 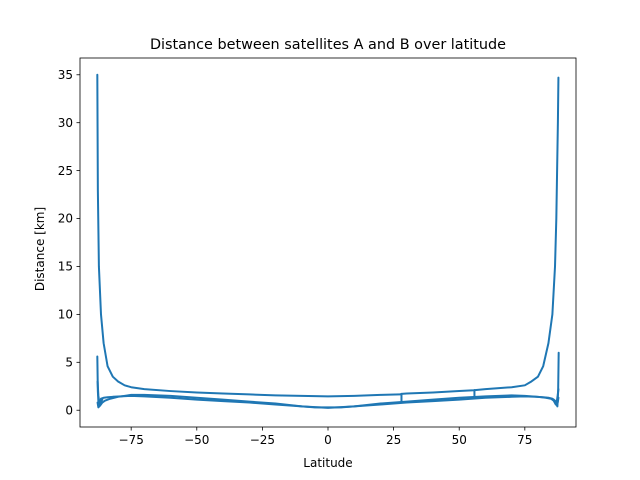 I want to click on x-tick-label: 75, so click(x=524, y=440).